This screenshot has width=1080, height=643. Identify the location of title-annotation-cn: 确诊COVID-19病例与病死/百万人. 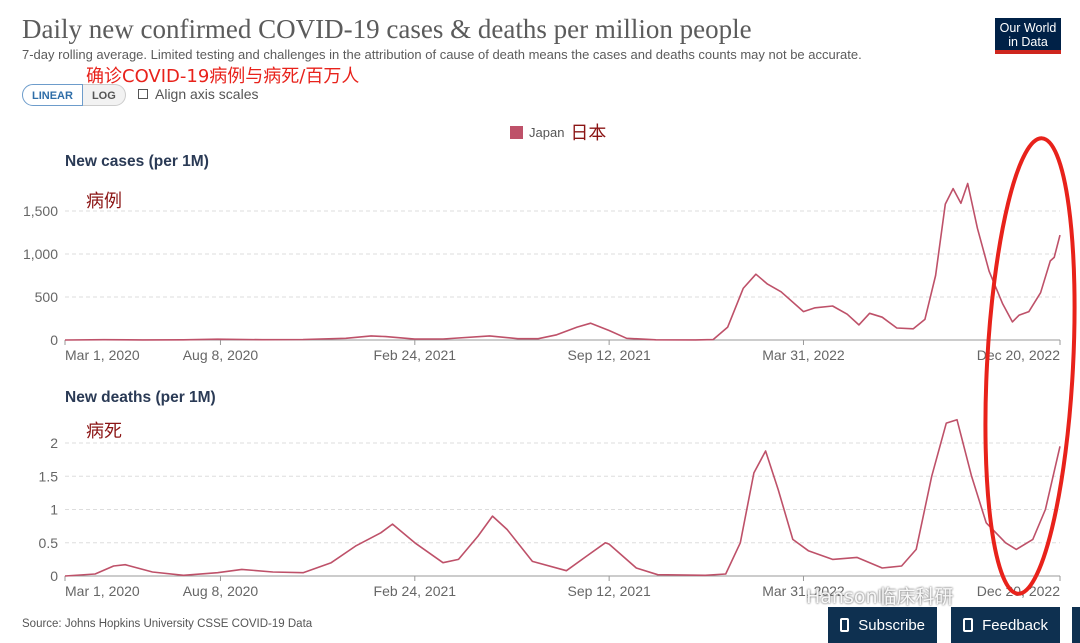
(223, 76).